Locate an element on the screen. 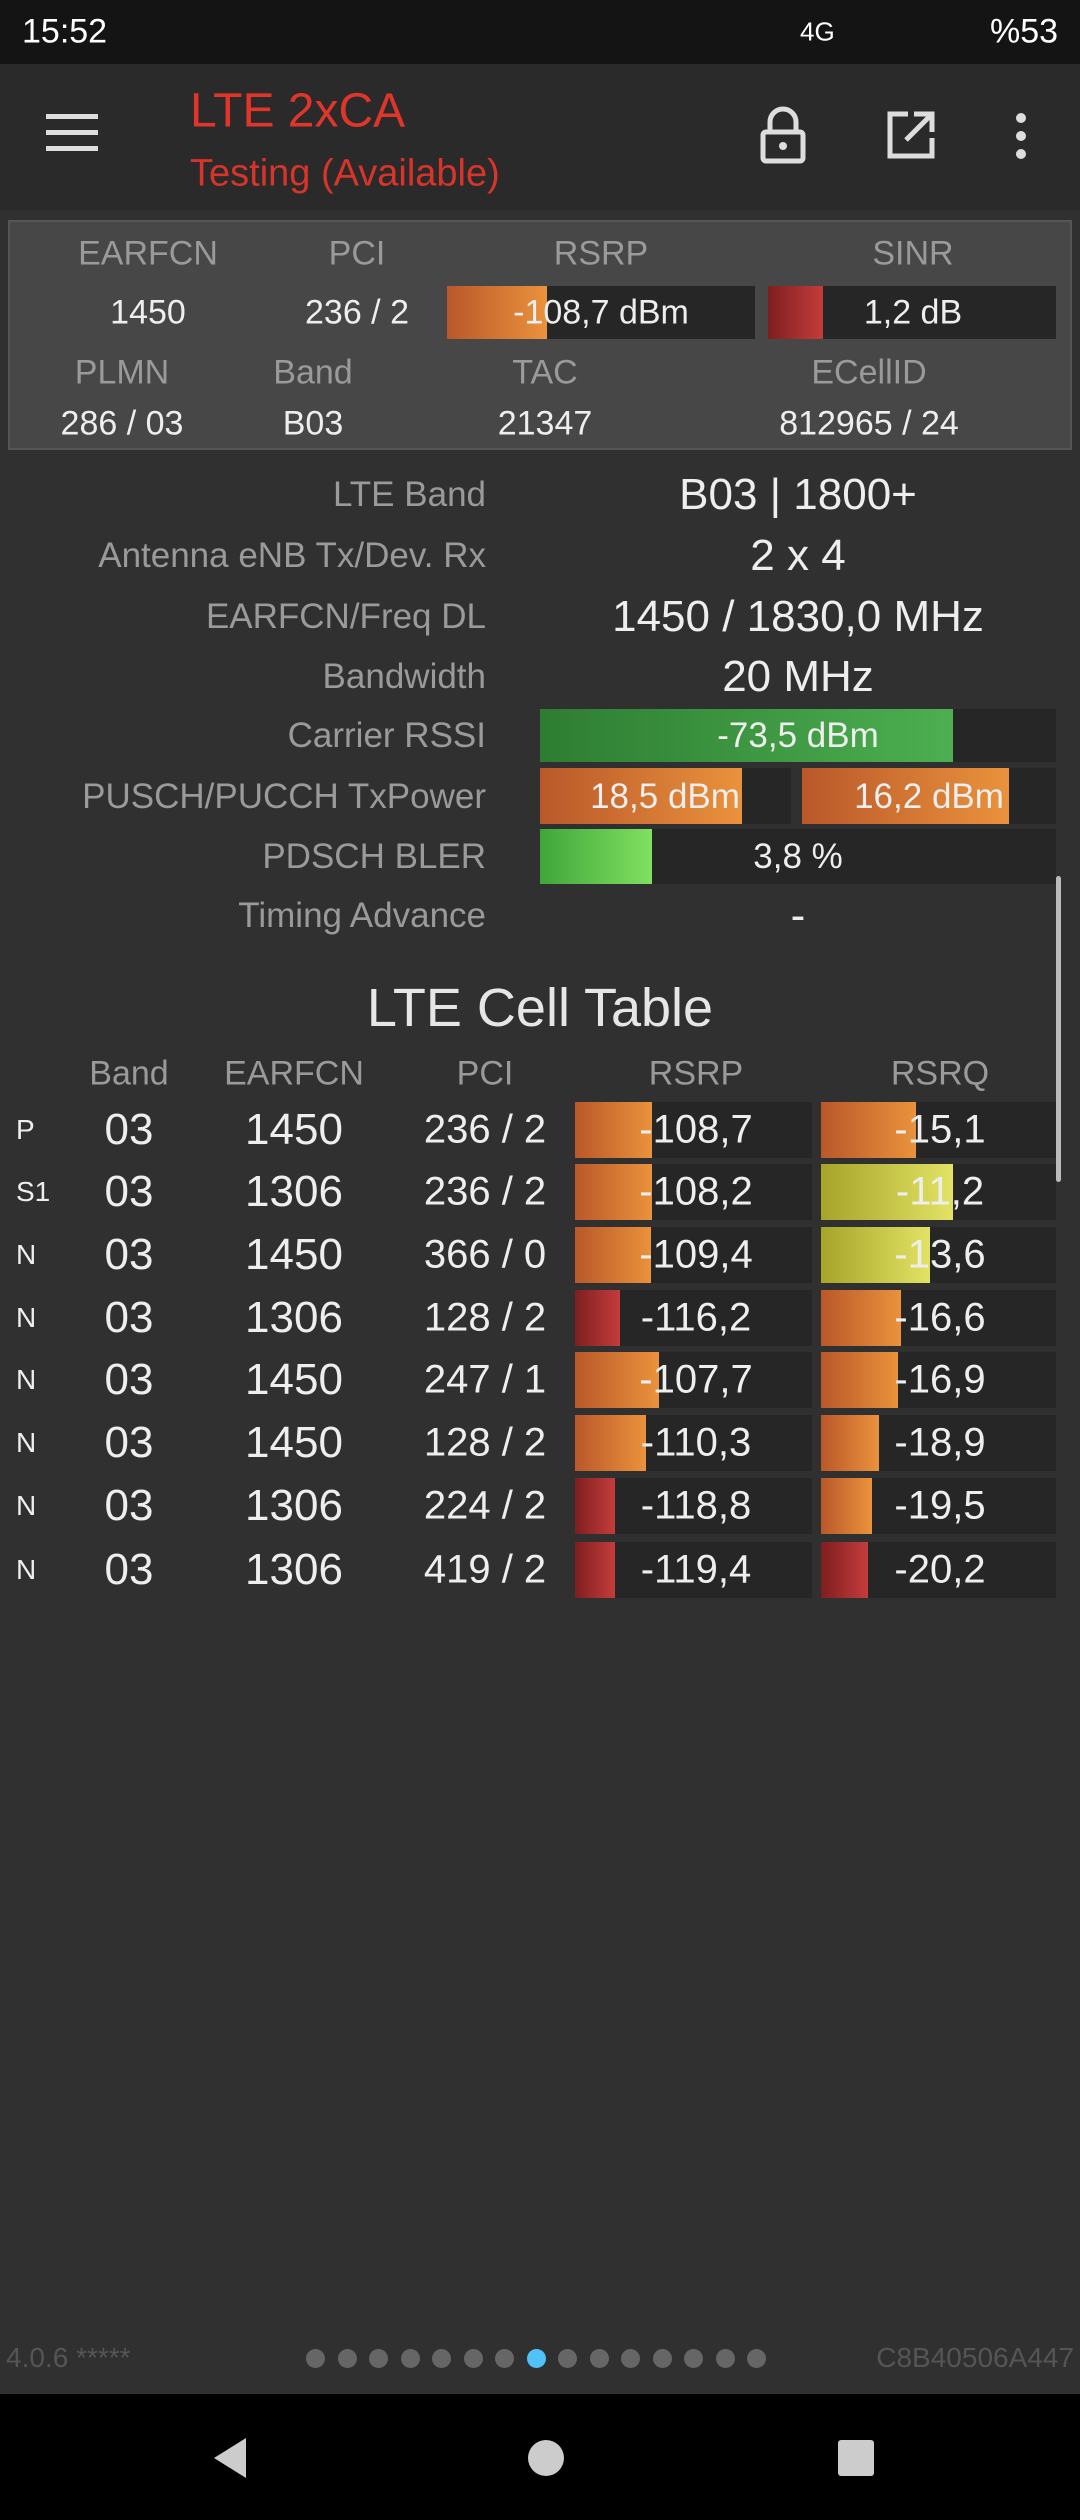 This screenshot has height=2520, width=1080. cell-rsrq: -20,2 is located at coordinates (940, 1569).